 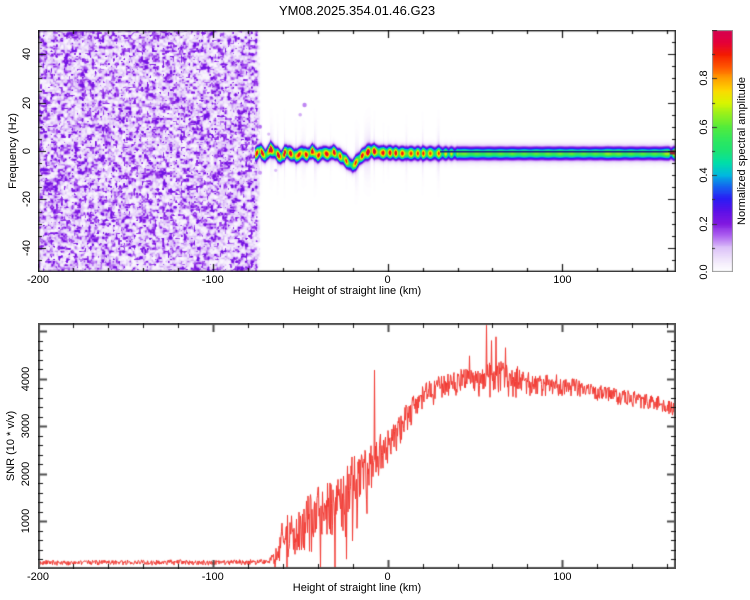 I want to click on spectrogram-y-tick-label: 0, so click(x=27, y=151).